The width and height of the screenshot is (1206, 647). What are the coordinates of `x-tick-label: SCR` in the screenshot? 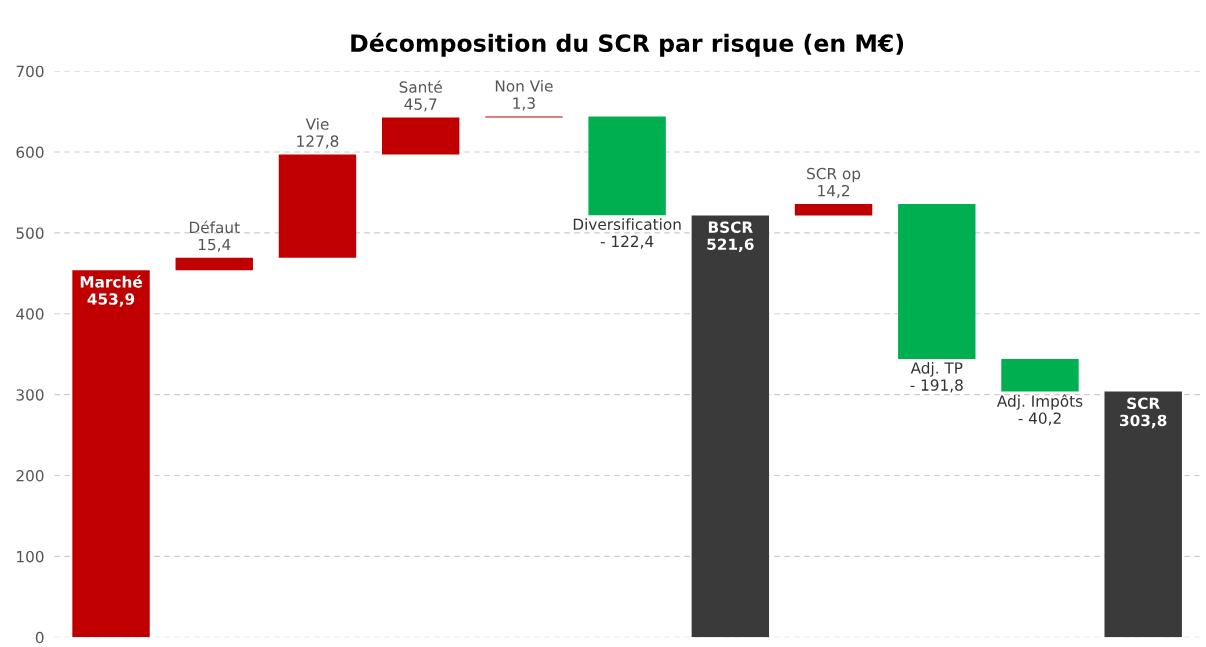 It's located at (1143, 403).